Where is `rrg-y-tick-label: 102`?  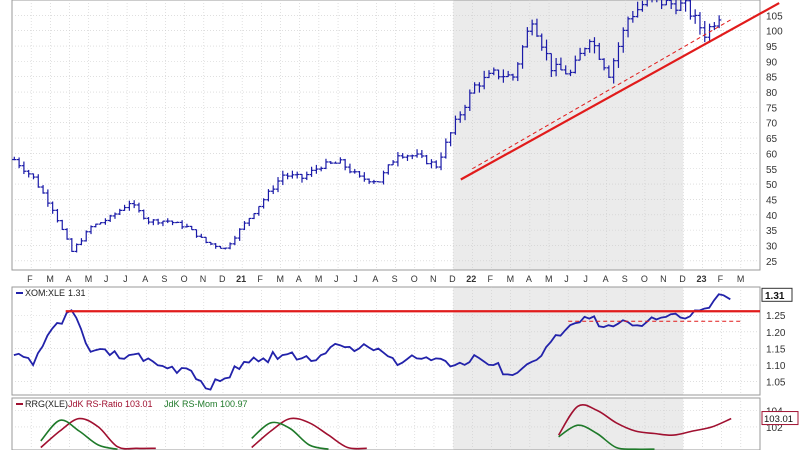 rrg-y-tick-label: 102 is located at coordinates (774, 428).